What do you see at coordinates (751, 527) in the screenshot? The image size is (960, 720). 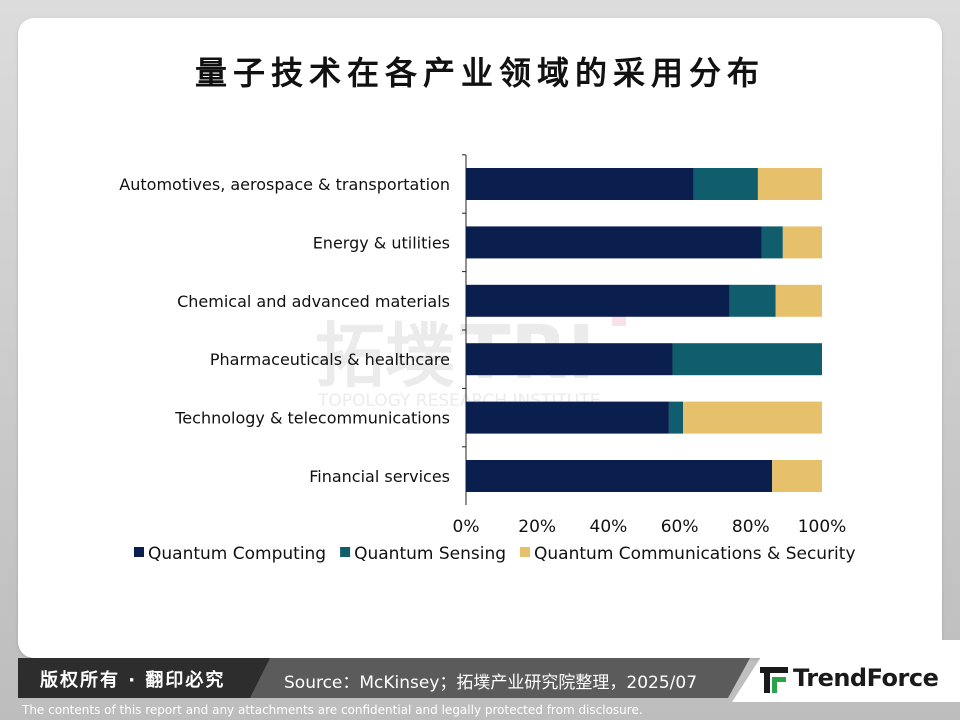 I see `x-tick-label: 80%` at bounding box center [751, 527].